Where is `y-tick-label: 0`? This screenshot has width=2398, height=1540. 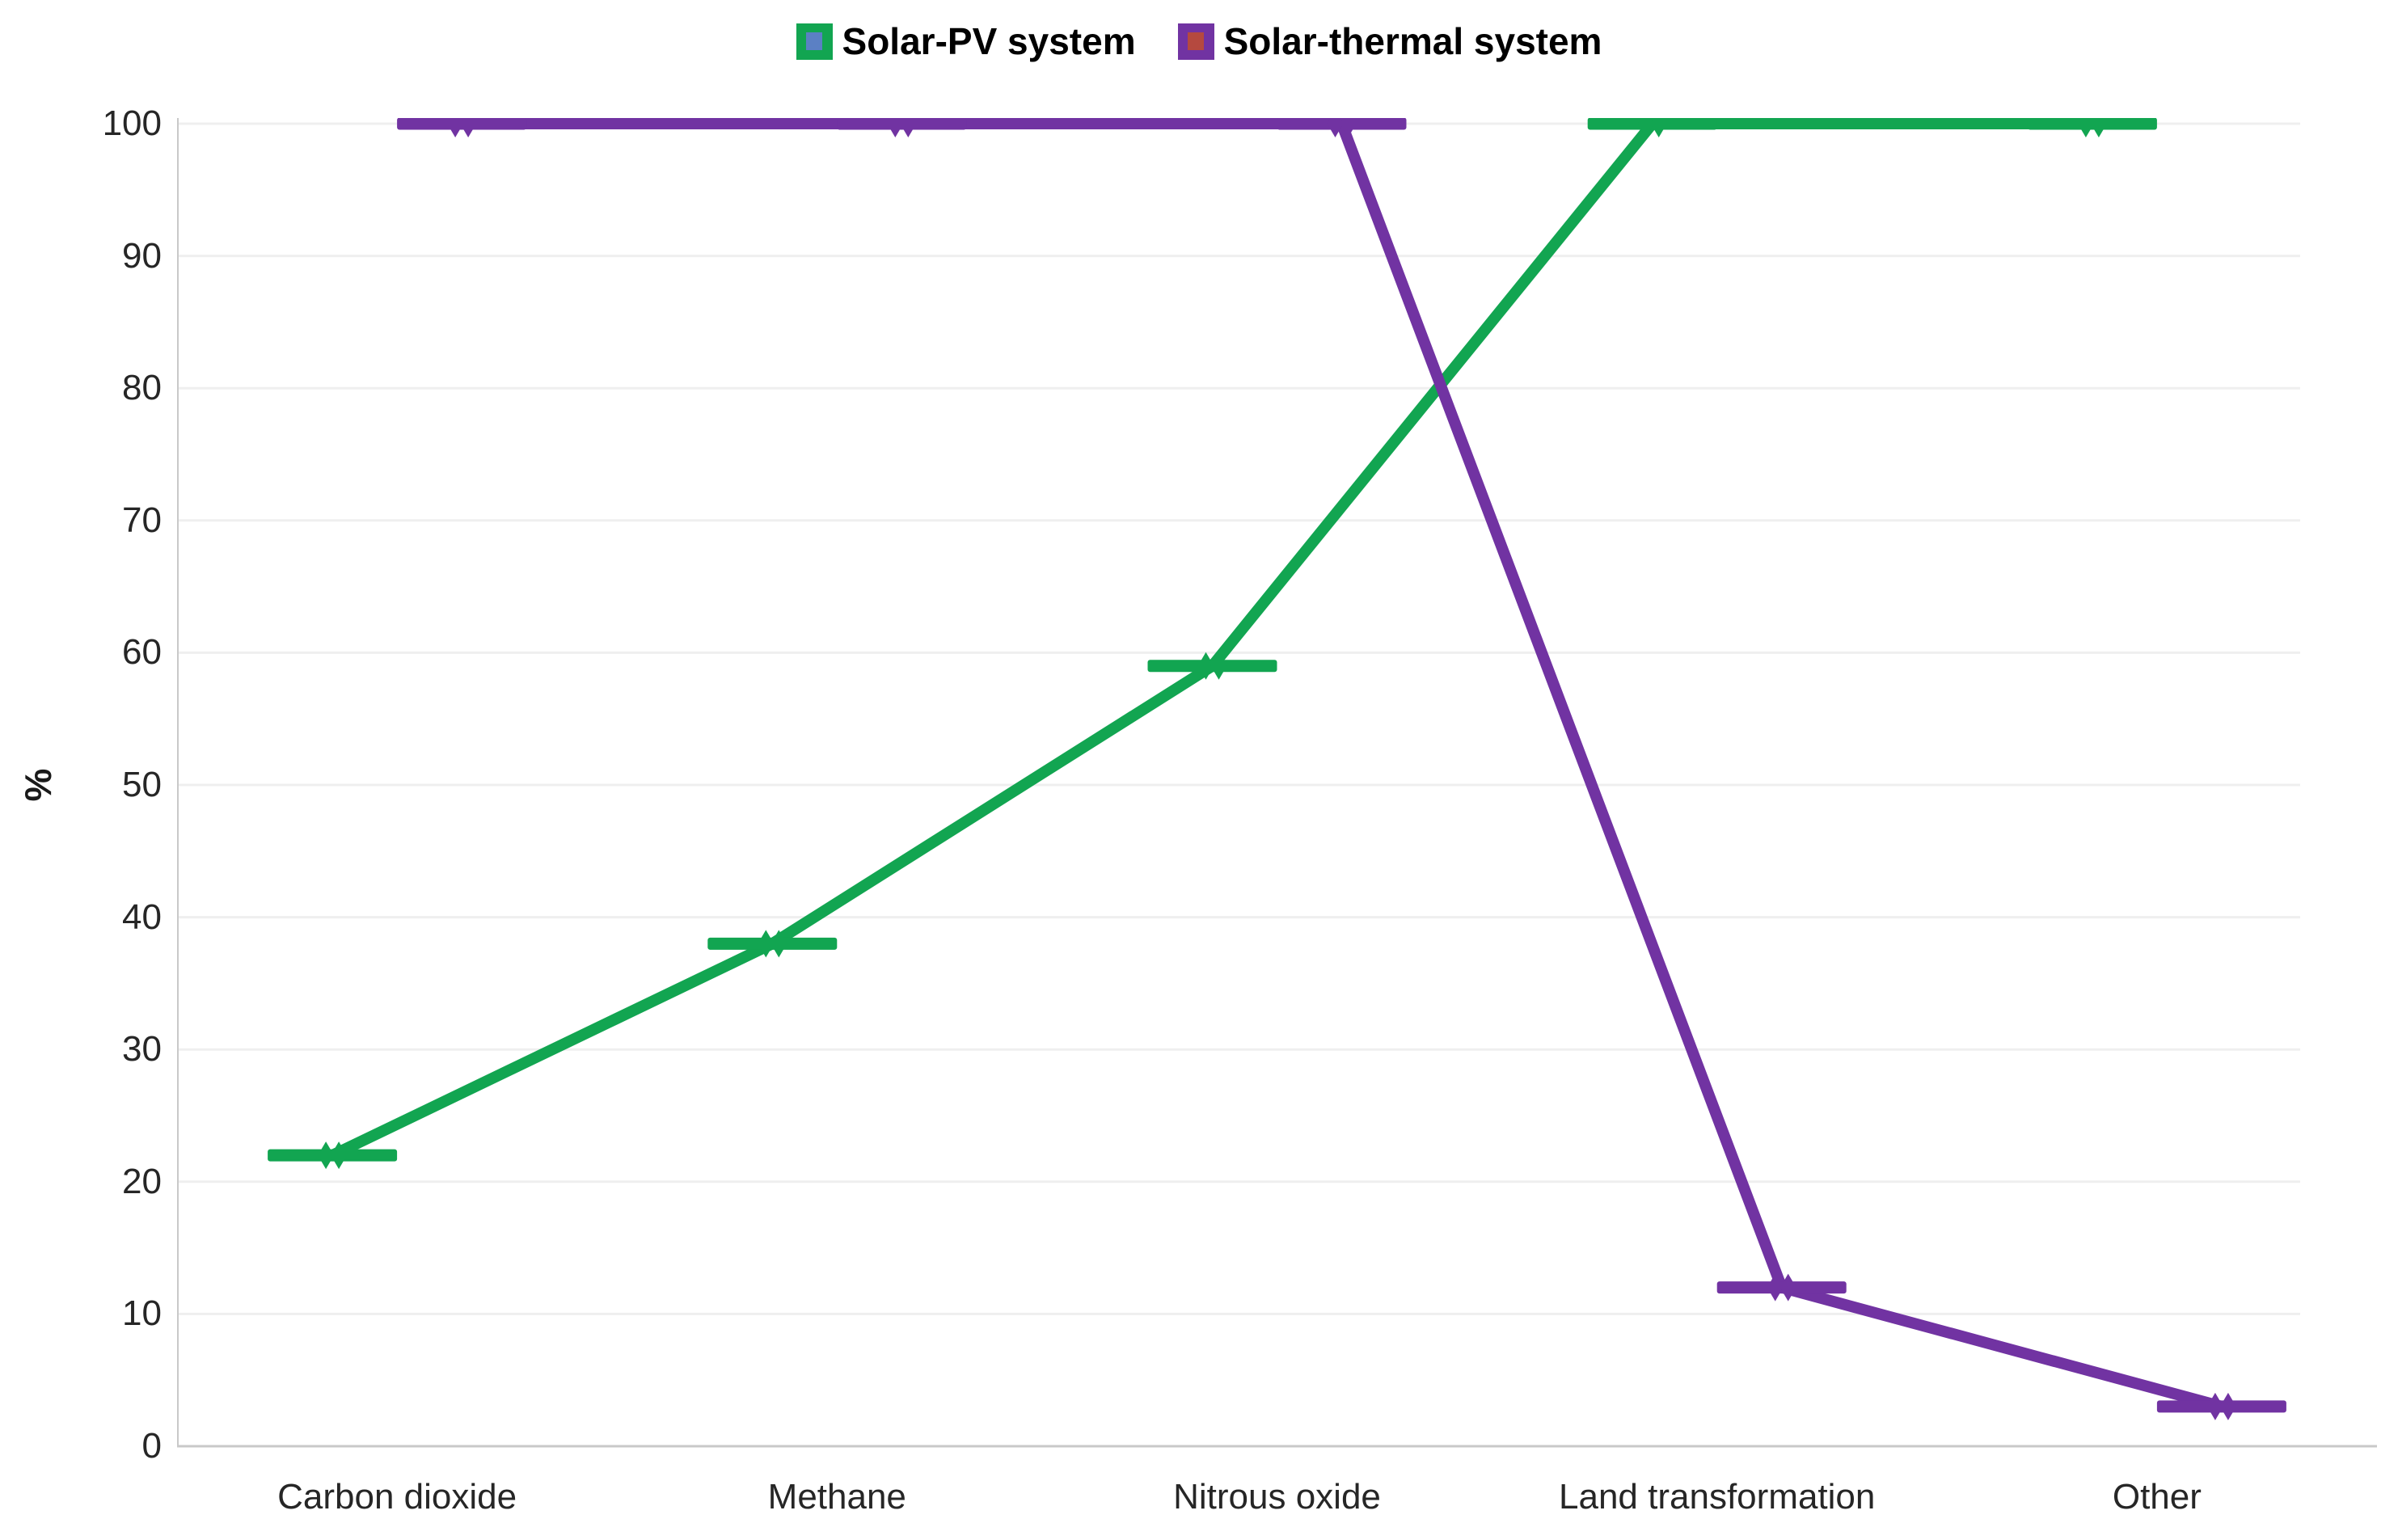
y-tick-label: 0 is located at coordinates (151, 1446).